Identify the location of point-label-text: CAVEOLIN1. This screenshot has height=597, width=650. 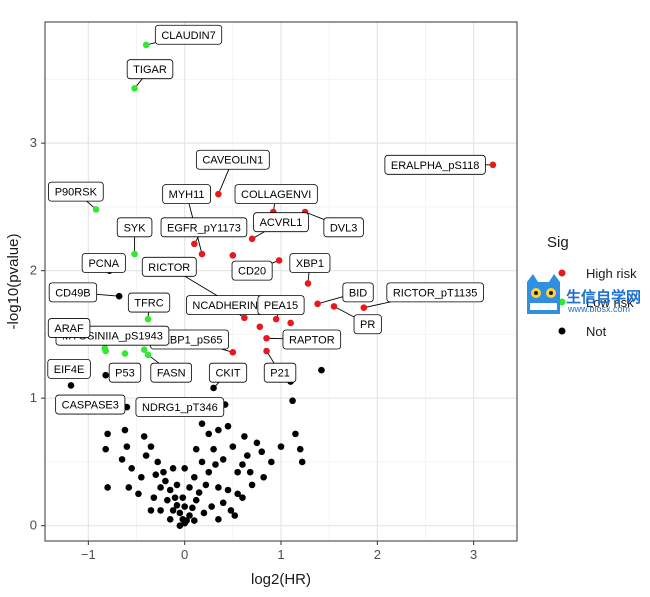
(232, 161).